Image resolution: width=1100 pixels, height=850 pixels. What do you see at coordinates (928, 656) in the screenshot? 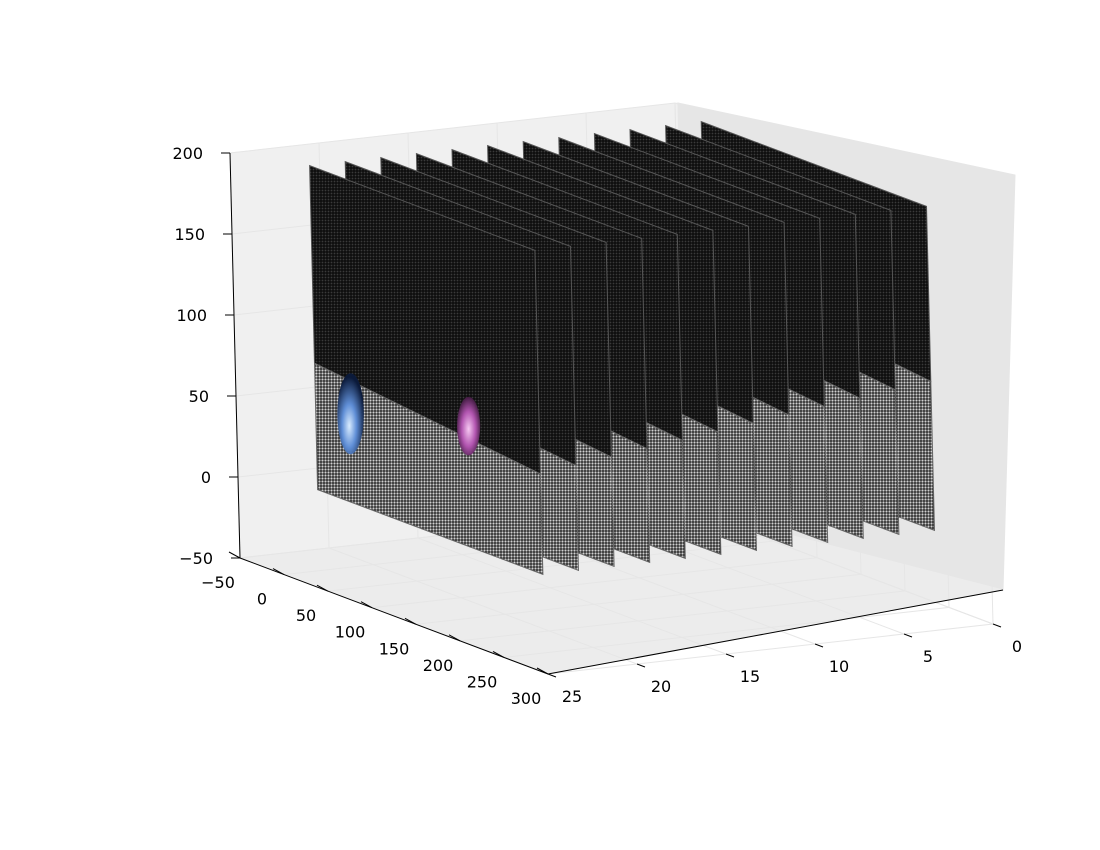
I see `y-tick-label-1: 5` at bounding box center [928, 656].